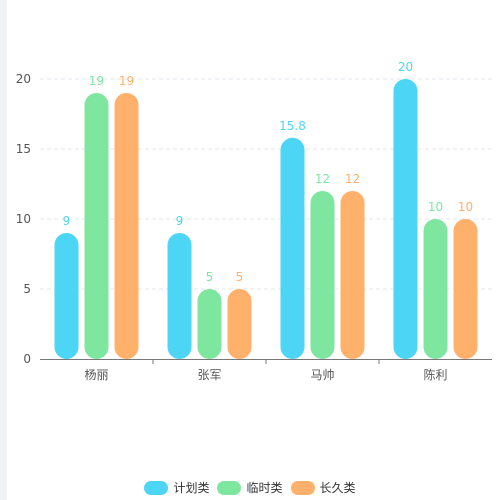 The height and width of the screenshot is (500, 500). Describe the element at coordinates (27, 359) in the screenshot. I see `y-tick-label: 0` at that location.